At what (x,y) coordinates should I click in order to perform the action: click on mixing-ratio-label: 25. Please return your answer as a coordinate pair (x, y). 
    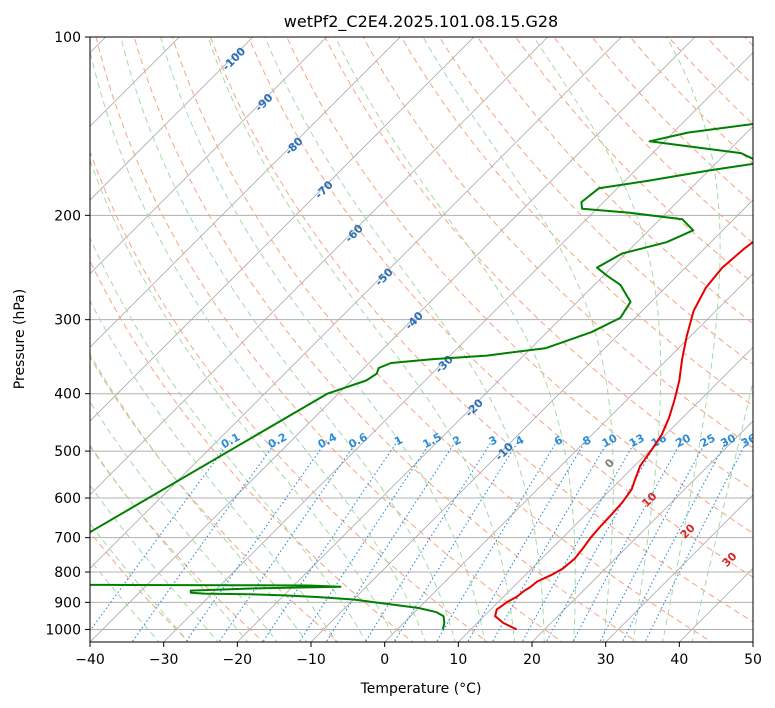
    Looking at the image, I should click on (708, 440).